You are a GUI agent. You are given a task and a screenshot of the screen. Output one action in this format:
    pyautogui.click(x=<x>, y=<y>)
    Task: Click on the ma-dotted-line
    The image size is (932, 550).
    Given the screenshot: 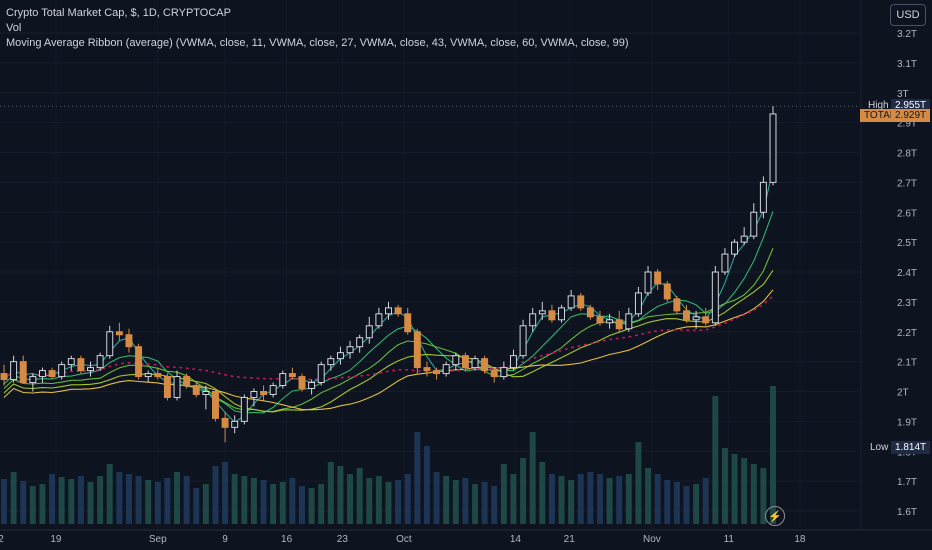 What is the action you would take?
    pyautogui.click(x=388, y=338)
    